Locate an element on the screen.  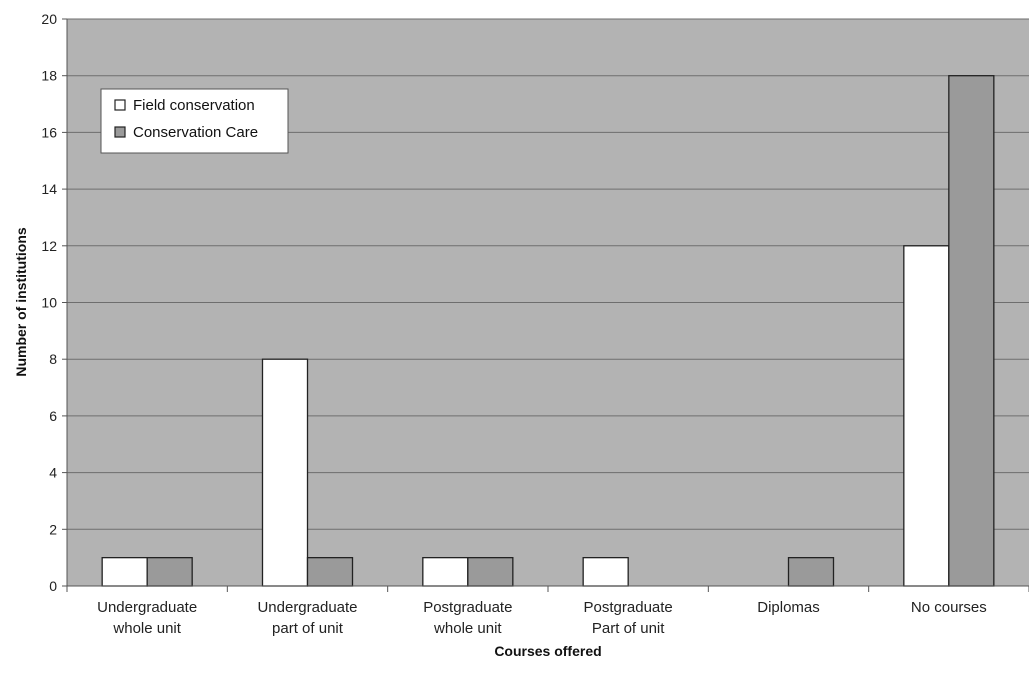
y-tick-labels: 0 2 4 6 8 10 12 14 16 18 20 is located at coordinates (49, 302).